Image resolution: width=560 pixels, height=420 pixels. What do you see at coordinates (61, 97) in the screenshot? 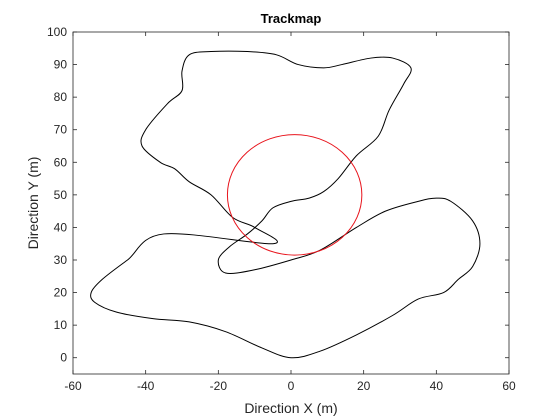
I see `y-tick-label: 80` at bounding box center [61, 97].